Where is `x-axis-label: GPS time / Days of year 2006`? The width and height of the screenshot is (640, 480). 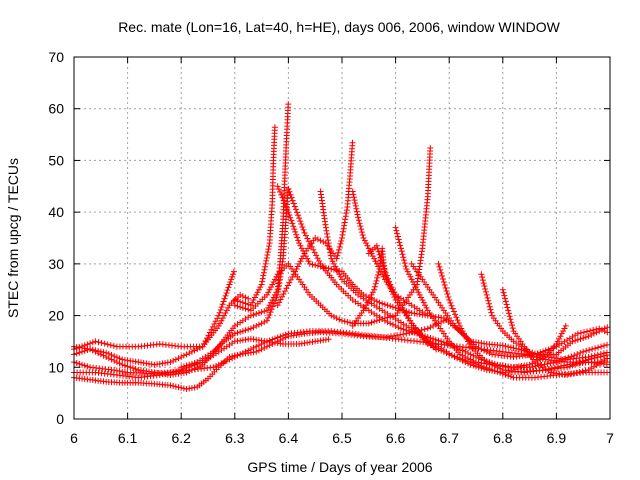 x-axis-label: GPS time / Days of year 2006 is located at coordinates (339, 467).